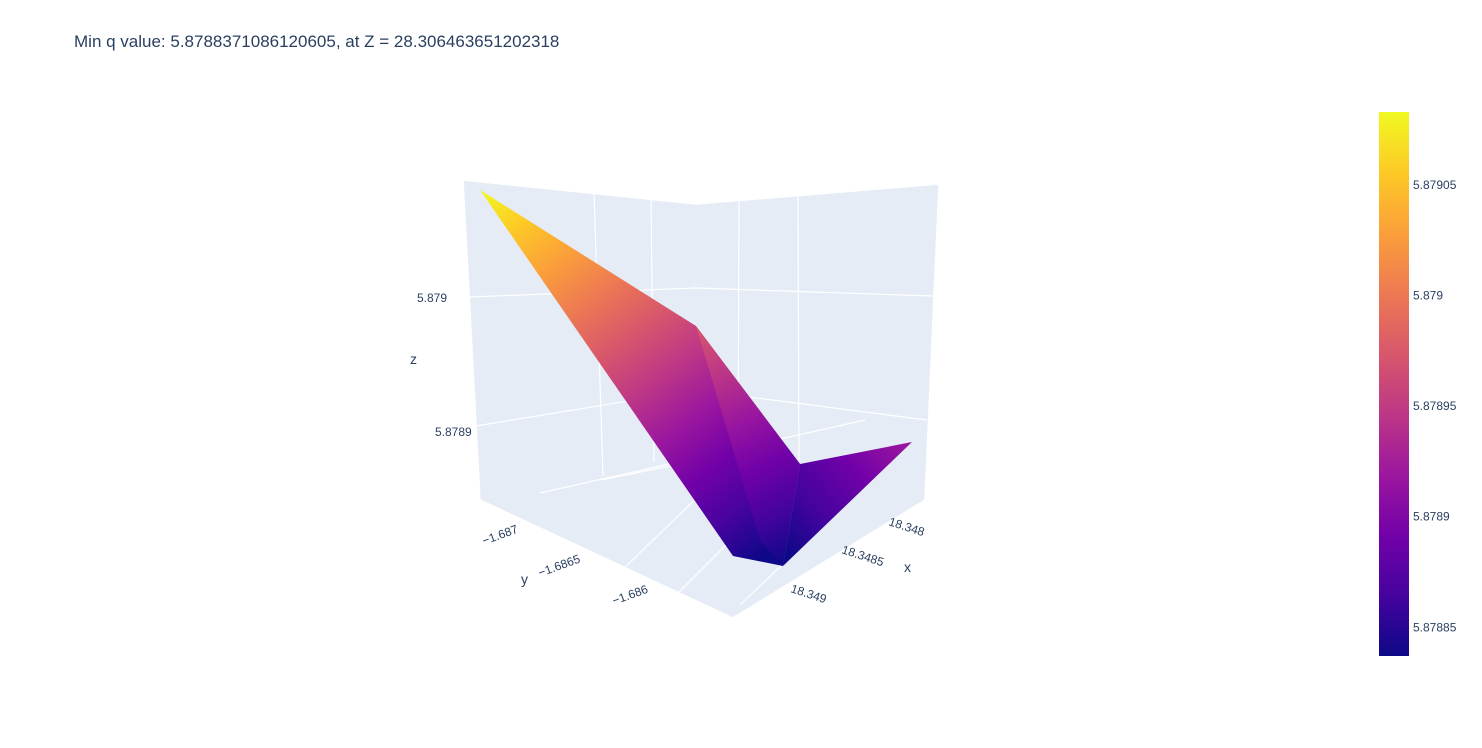 This screenshot has width=1482, height=748. What do you see at coordinates (524, 579) in the screenshot?
I see `y-axis-title: y` at bounding box center [524, 579].